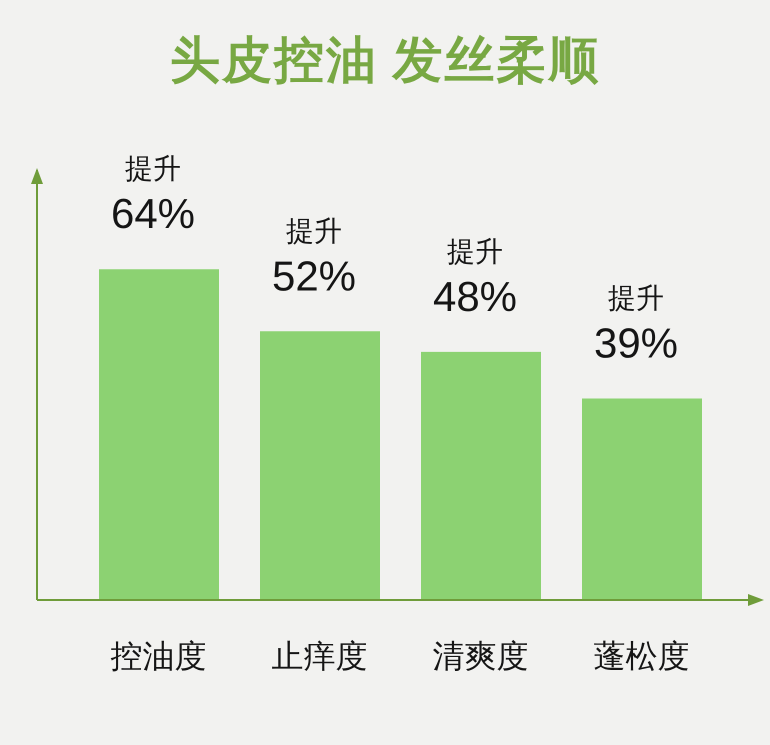 The image size is (770, 745). I want to click on data-label: 提升 64%, so click(153, 195).